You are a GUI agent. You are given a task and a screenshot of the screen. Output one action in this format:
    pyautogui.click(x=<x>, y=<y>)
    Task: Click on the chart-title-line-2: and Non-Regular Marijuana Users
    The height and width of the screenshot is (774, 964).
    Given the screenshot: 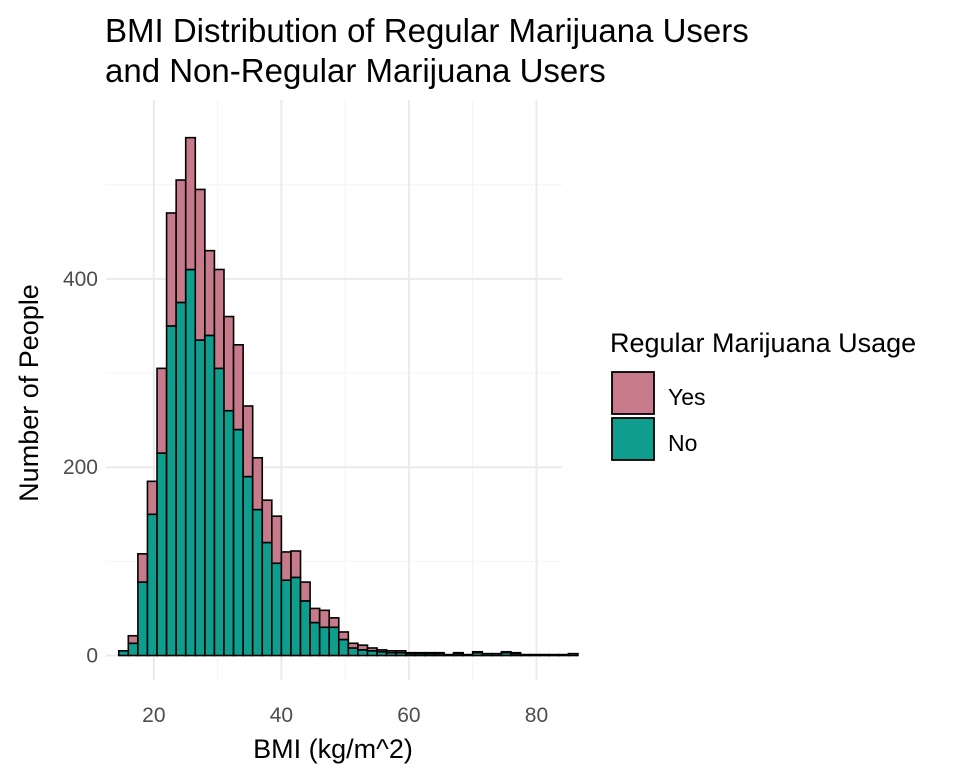 What is the action you would take?
    pyautogui.click(x=355, y=70)
    